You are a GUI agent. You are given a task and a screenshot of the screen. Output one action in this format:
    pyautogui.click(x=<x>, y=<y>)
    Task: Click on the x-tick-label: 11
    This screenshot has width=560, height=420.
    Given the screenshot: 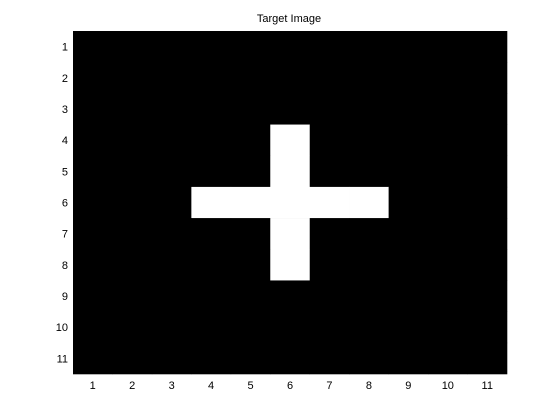 What is the action you would take?
    pyautogui.click(x=487, y=386)
    